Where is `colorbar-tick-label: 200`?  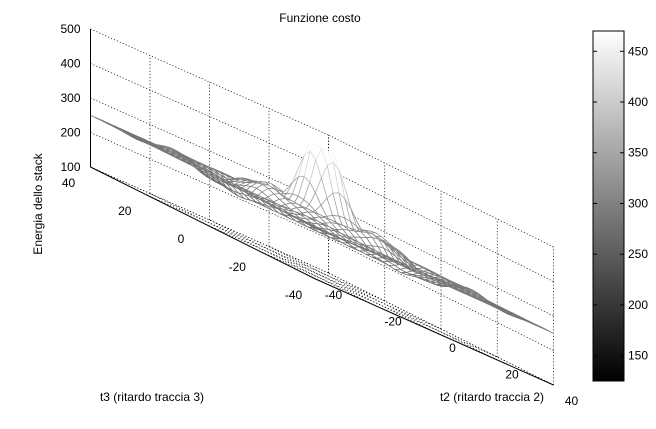
colorbar-tick-label: 200 is located at coordinates (638, 305).